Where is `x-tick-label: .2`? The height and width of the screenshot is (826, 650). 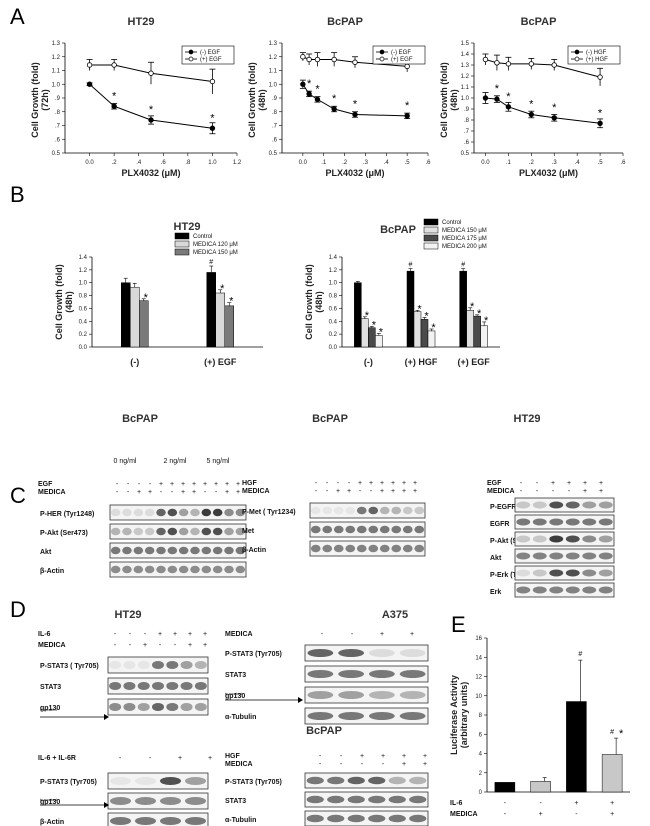 x-tick-label: .2 is located at coordinates (345, 163).